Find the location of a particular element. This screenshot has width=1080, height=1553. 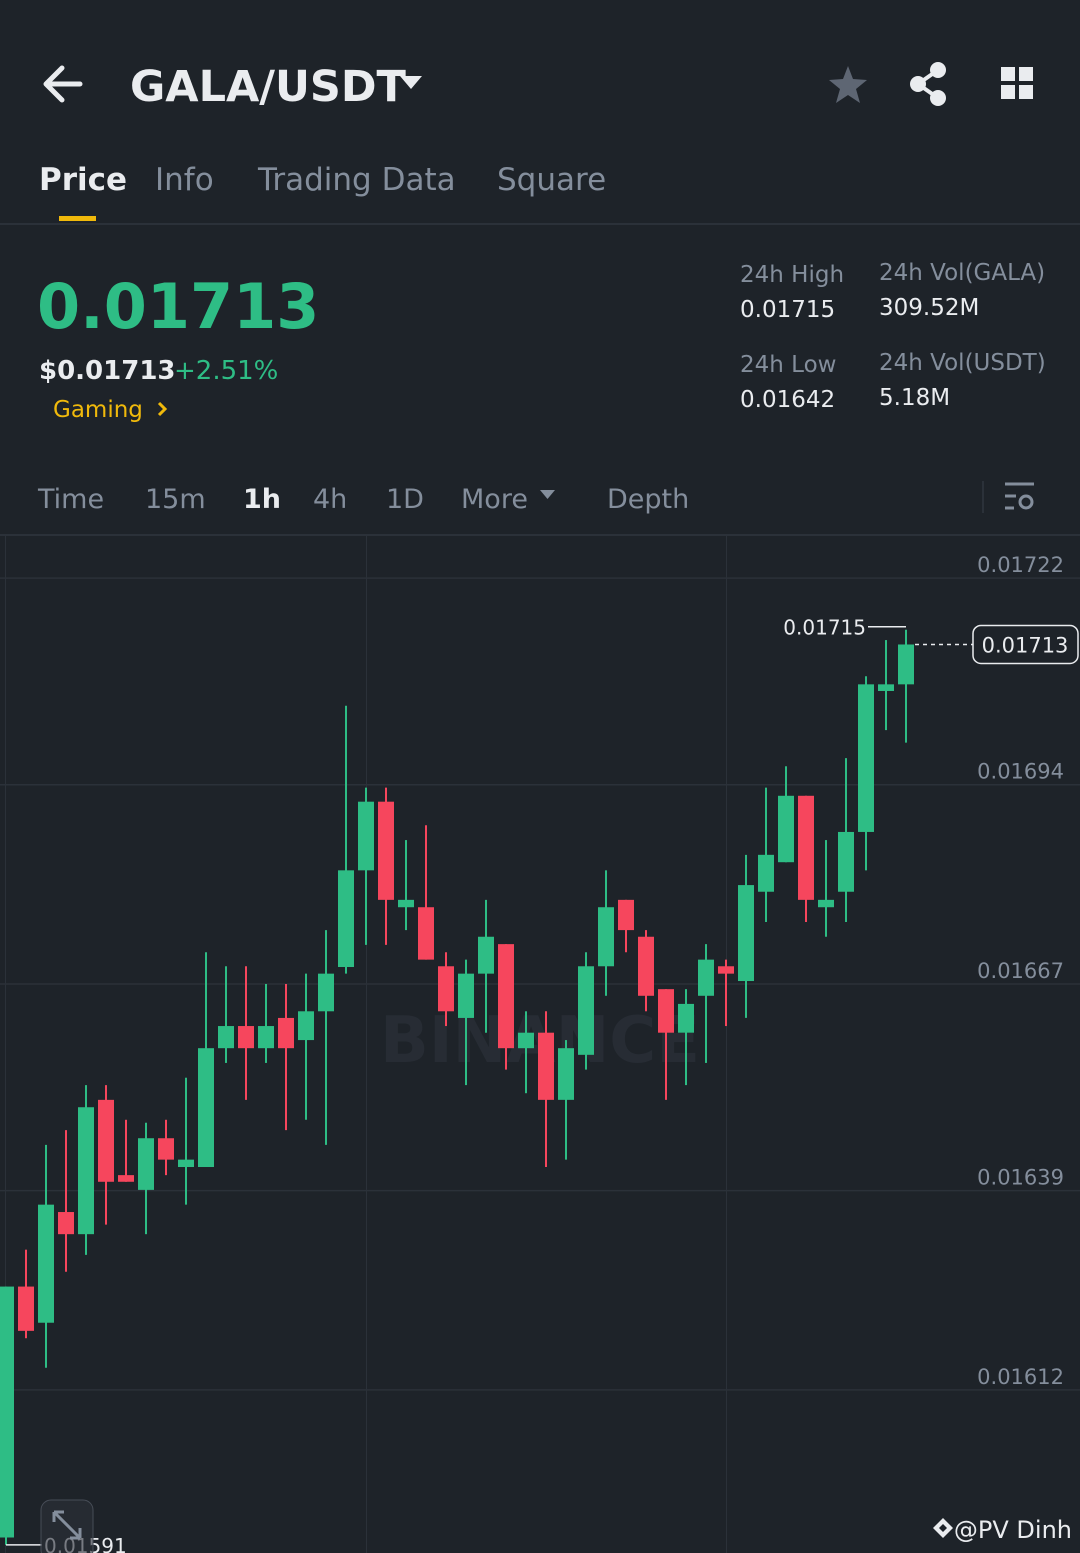

tab: Info is located at coordinates (184, 180).